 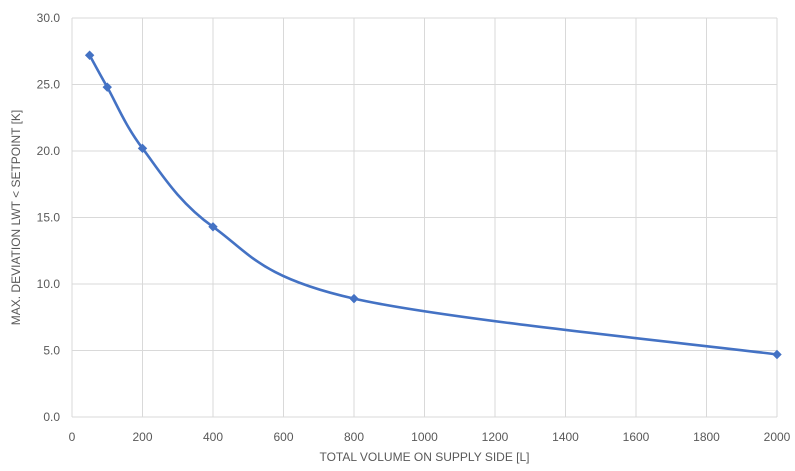 I want to click on x-tick-label: 1400, so click(x=565, y=437).